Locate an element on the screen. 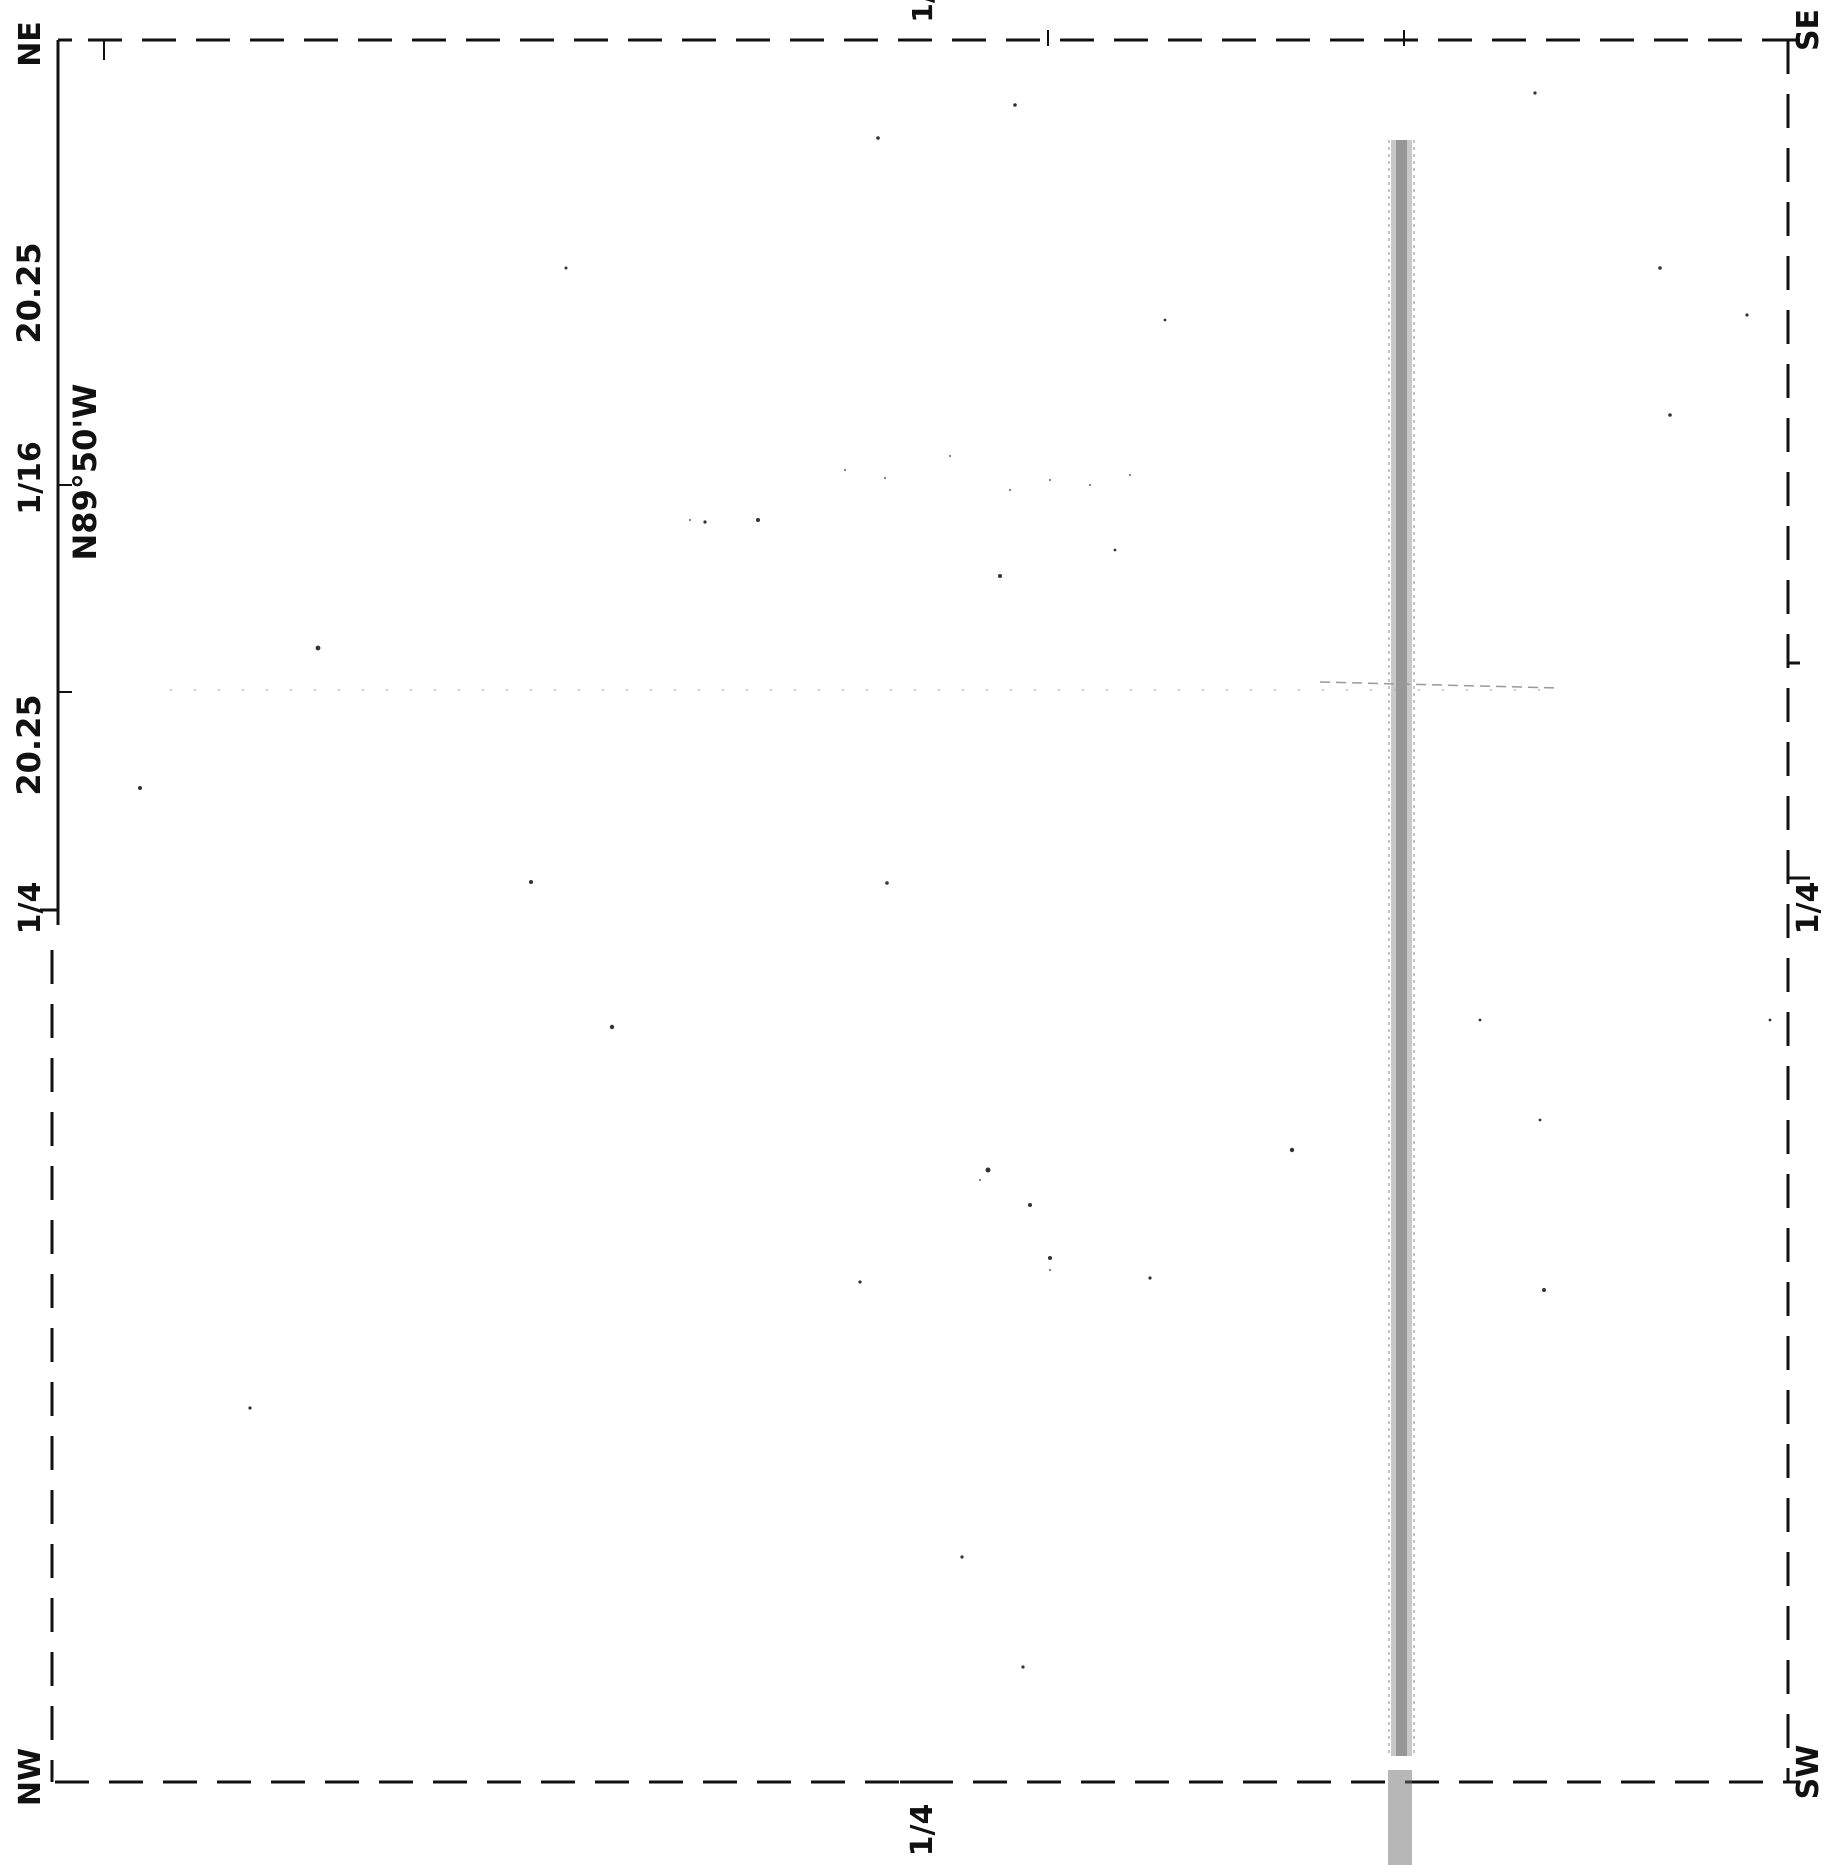 The width and height of the screenshot is (1829, 1865). road-core is located at coordinates (1401, 948).